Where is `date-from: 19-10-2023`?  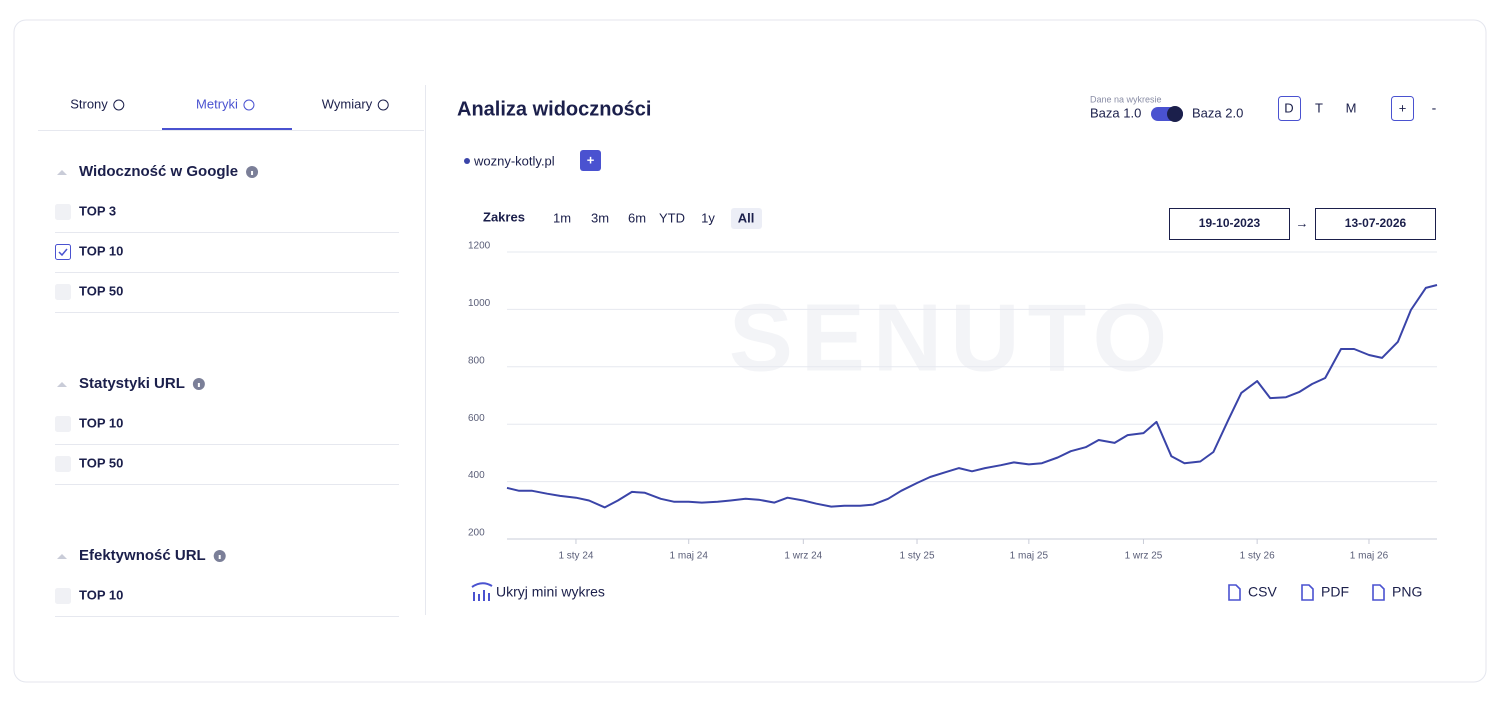 date-from: 19-10-2023 is located at coordinates (1230, 223).